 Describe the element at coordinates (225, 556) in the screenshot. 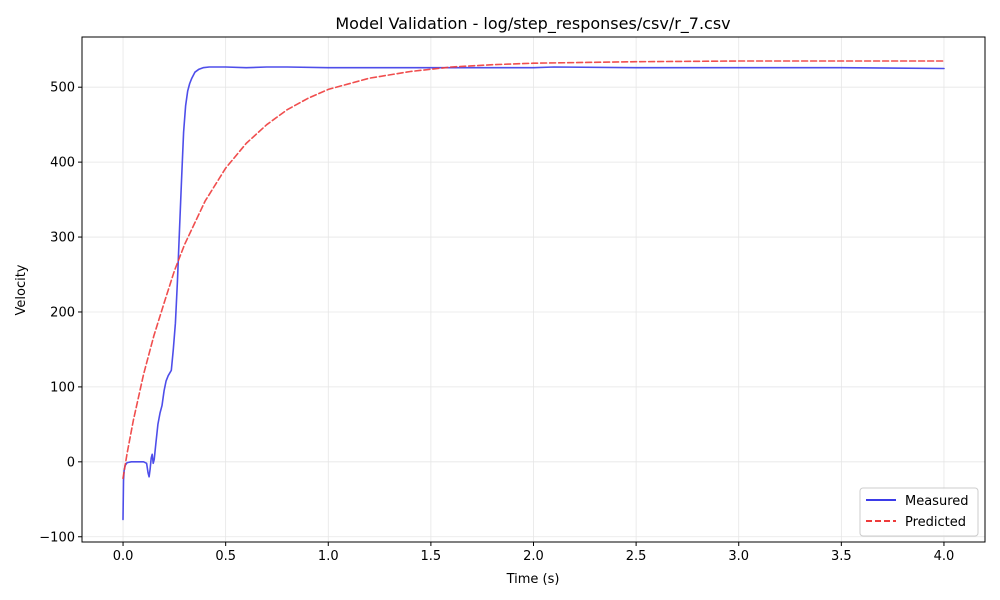

I see `x-tick-label: 0.5` at that location.